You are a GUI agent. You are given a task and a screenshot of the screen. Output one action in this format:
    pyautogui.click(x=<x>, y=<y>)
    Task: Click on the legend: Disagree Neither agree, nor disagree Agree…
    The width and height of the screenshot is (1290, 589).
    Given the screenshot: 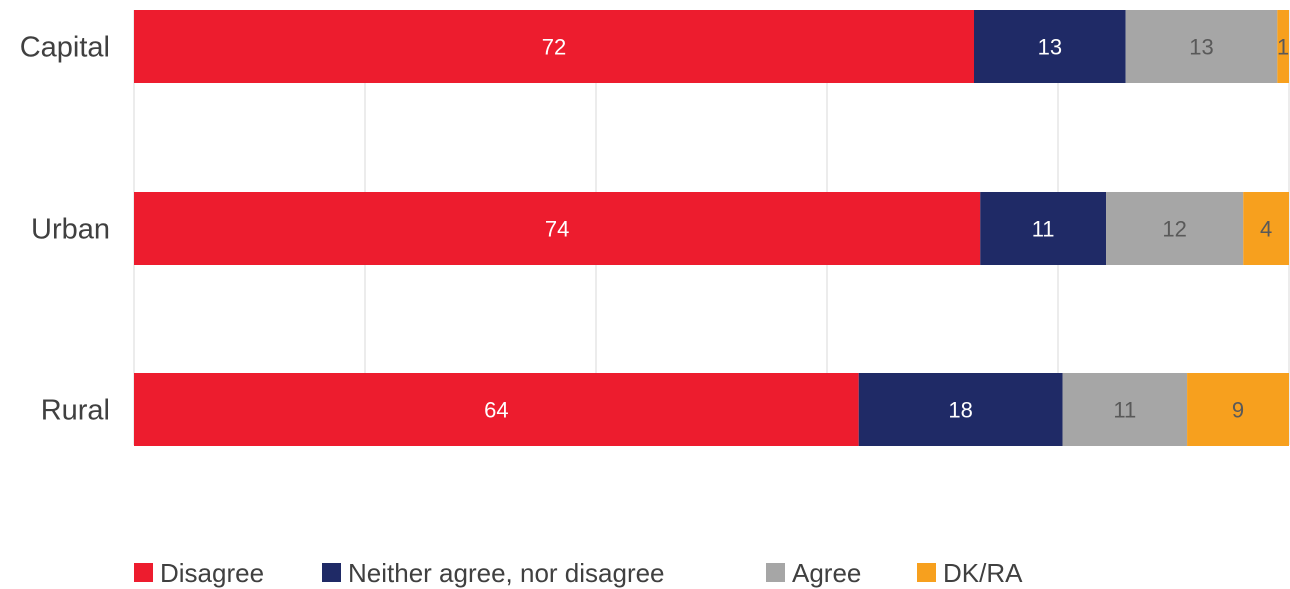 What is the action you would take?
    pyautogui.click(x=578, y=573)
    